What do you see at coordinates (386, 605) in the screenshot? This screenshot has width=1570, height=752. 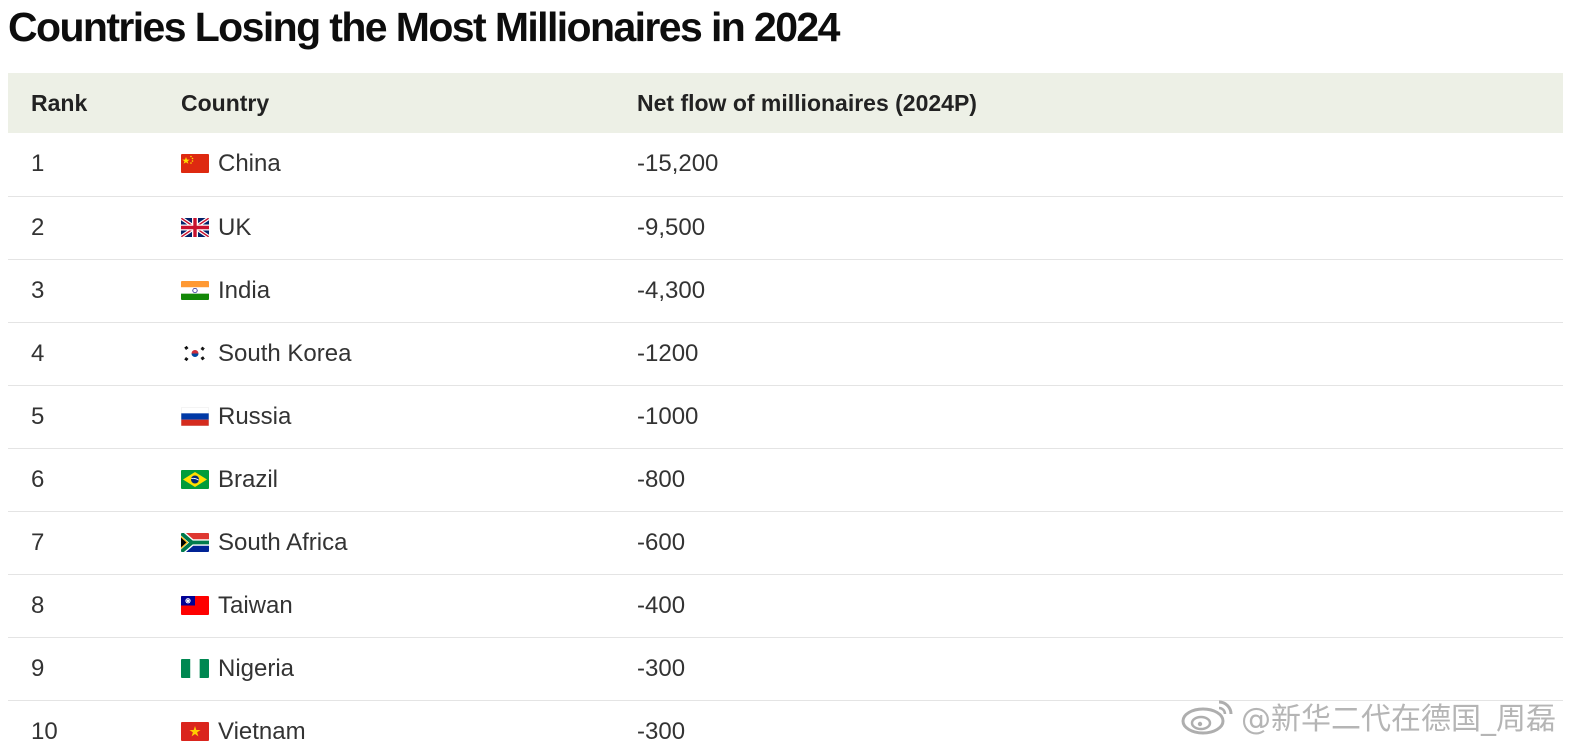 I see `country-cell: Taiwan` at bounding box center [386, 605].